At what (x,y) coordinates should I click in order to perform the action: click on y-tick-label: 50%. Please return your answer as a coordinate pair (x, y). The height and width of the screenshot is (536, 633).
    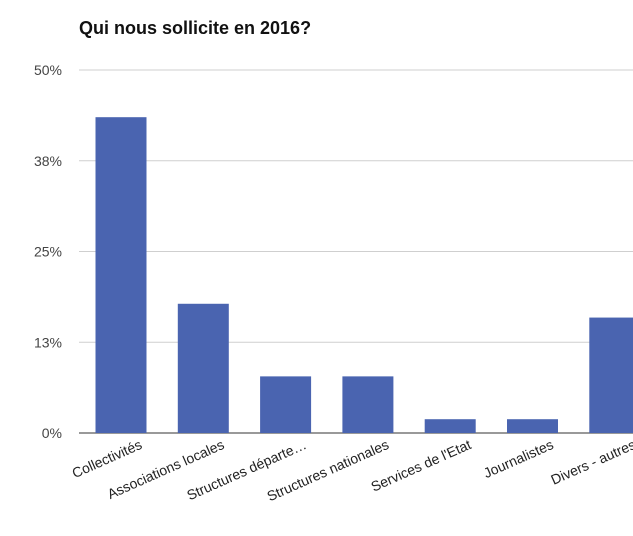
    Looking at the image, I should click on (48, 70).